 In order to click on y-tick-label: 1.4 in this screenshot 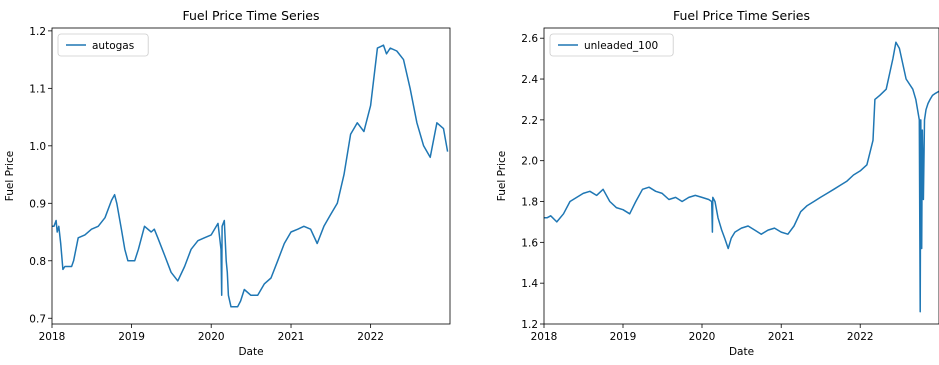, I will do `click(529, 284)`.